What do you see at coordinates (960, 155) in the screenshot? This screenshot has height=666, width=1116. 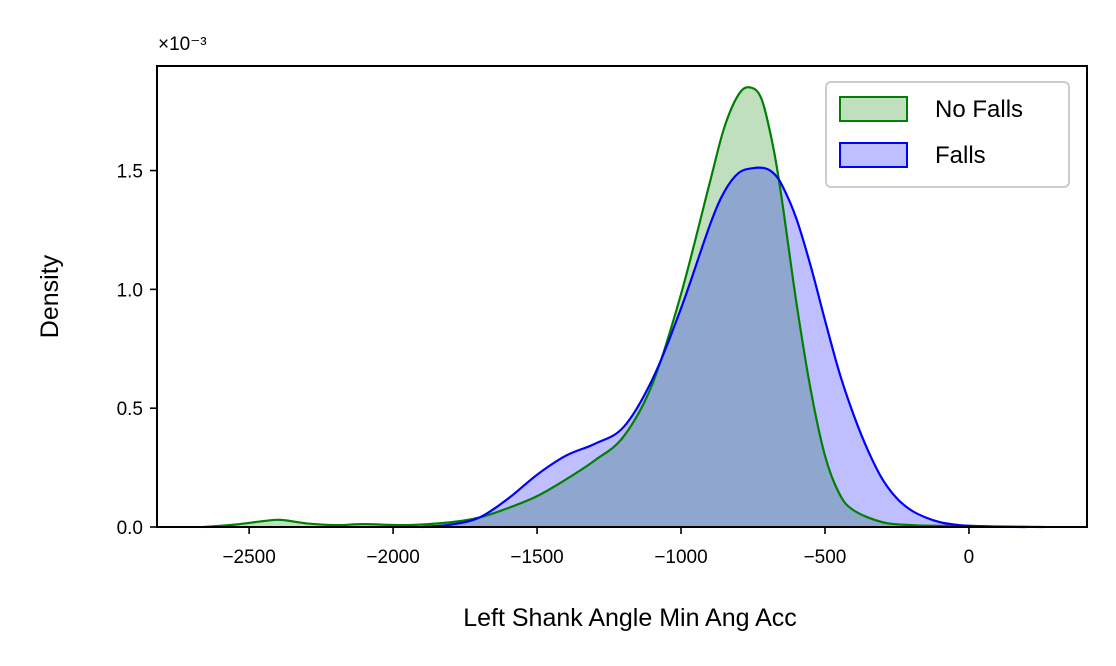 I see `legend-label-1: Falls` at bounding box center [960, 155].